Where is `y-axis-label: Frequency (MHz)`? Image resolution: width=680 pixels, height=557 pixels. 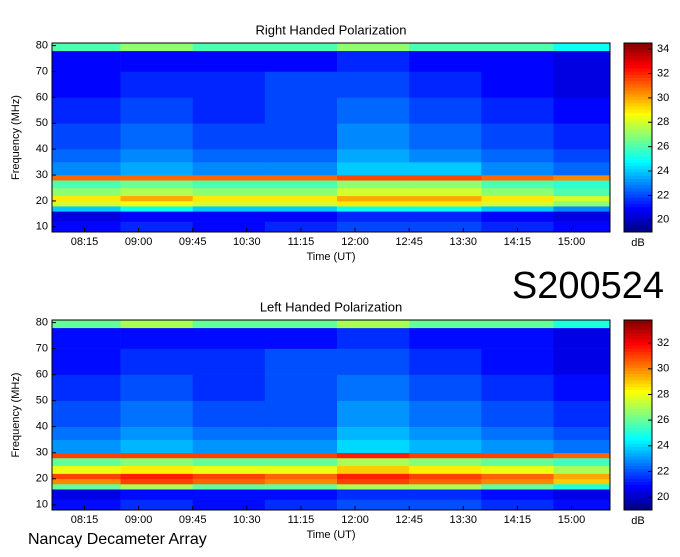
y-axis-label: Frequency (MHz) is located at coordinates (16, 137).